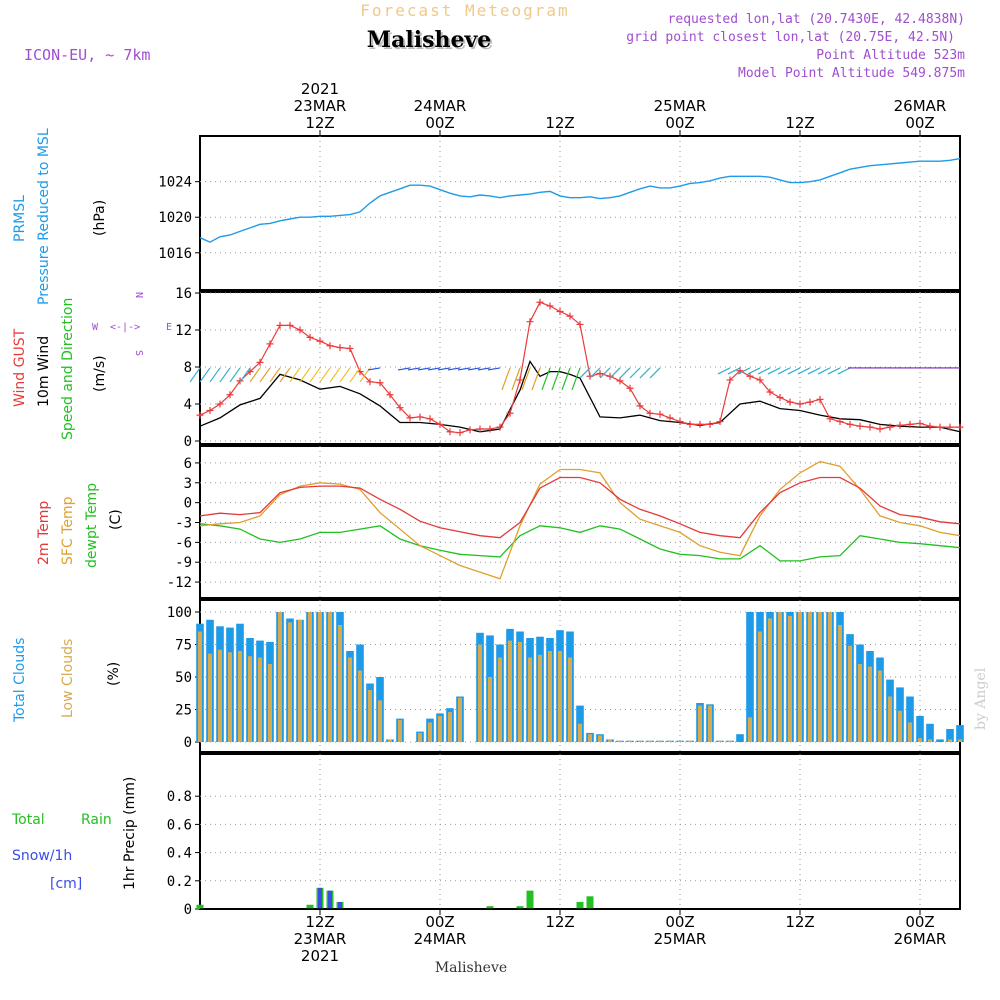 This screenshot has width=1000, height=1000. I want to click on requested-coords: requested lon,lat (20.7430E, 42.4838N), so click(816, 19).